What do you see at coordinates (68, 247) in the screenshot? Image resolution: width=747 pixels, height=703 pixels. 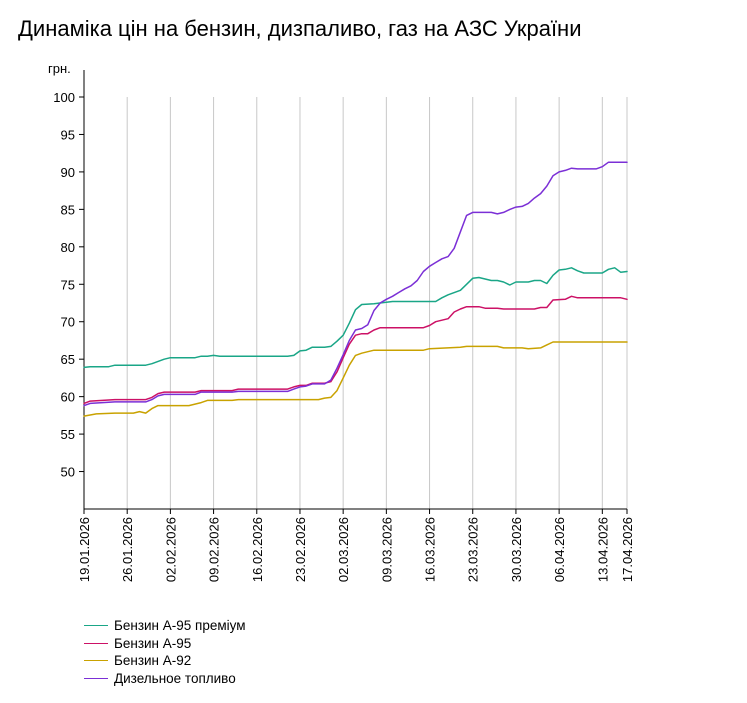 I see `y-tick-label: 80` at bounding box center [68, 247].